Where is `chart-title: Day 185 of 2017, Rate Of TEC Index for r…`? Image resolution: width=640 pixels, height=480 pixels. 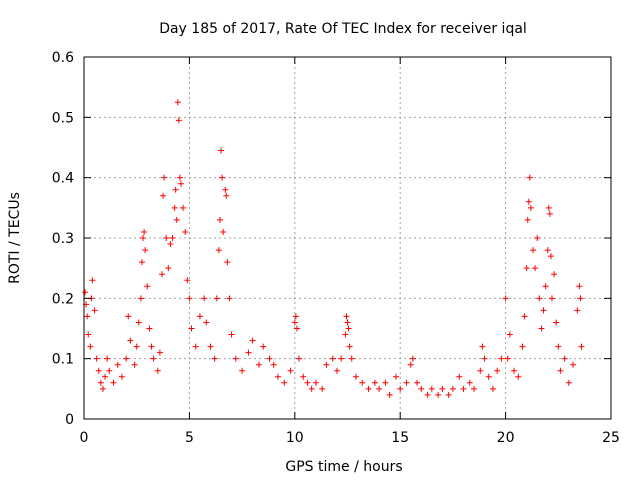
chart-title: Day 185 of 2017, Rate Of TEC Index for r… is located at coordinates (343, 29).